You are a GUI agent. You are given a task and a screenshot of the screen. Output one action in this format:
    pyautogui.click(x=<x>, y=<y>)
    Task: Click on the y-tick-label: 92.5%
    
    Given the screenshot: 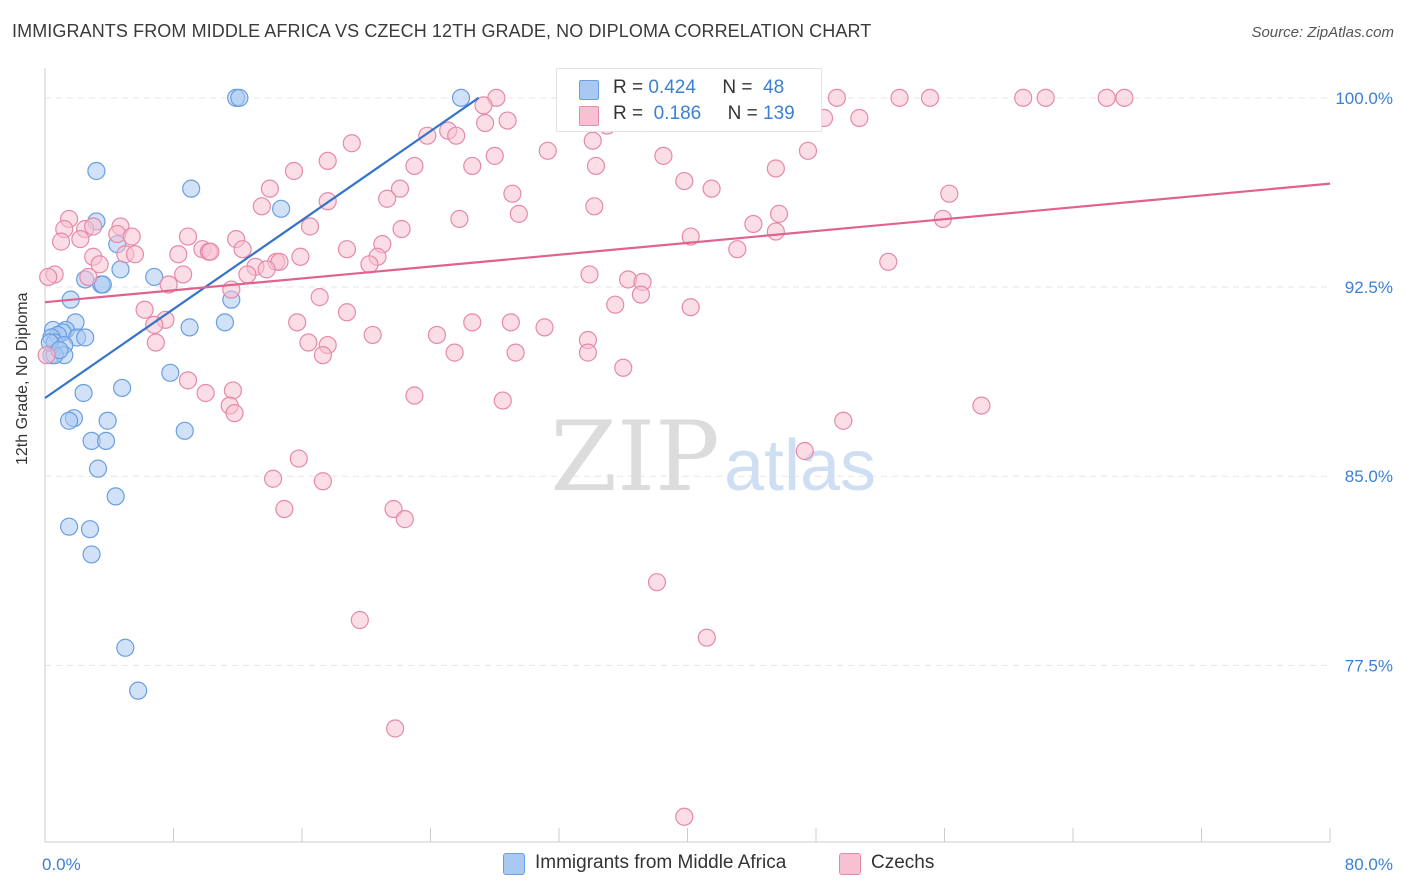 What is the action you would take?
    pyautogui.click(x=1369, y=287)
    